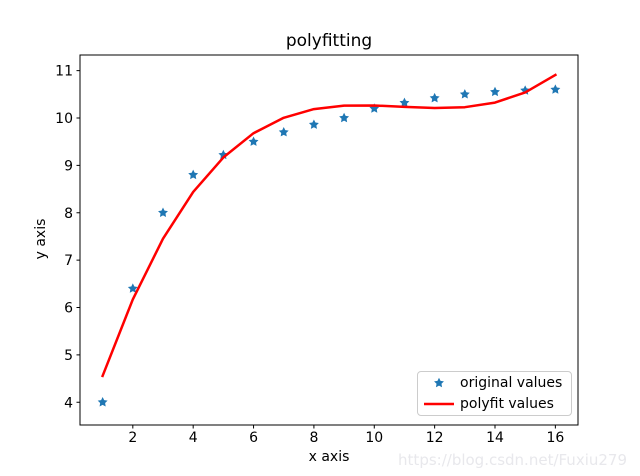  Describe the element at coordinates (439, 383) in the screenshot. I see `star-marker-icon` at that location.